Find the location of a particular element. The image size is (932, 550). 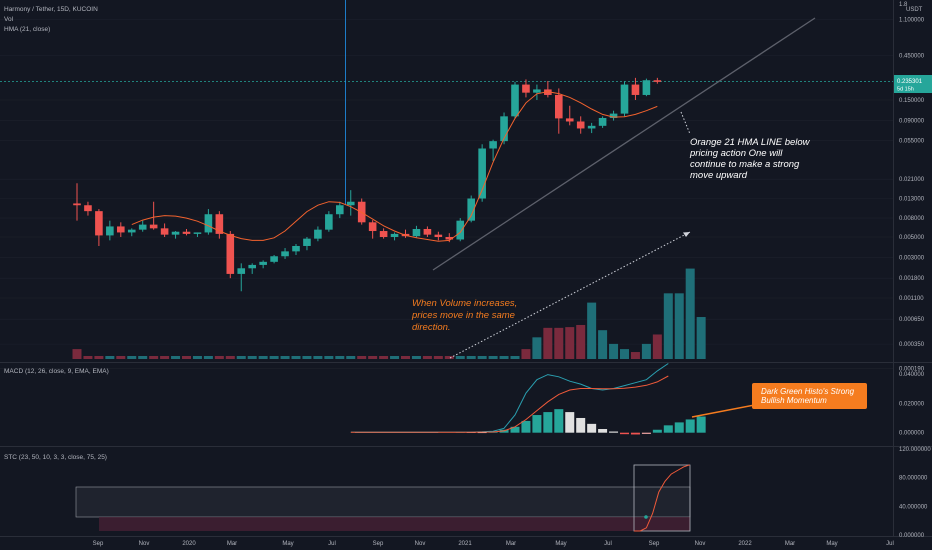

price-tick-label: 0.090000 is located at coordinates (912, 122).